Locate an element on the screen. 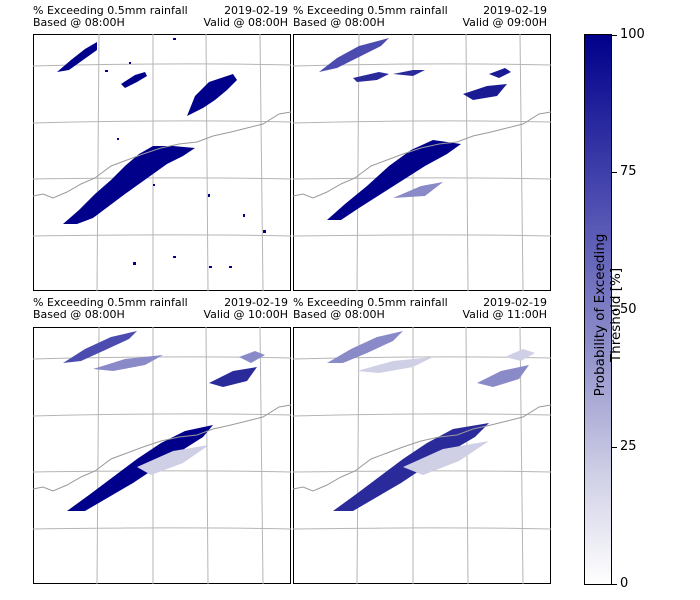  panel-4-date: 2019-02-19 is located at coordinates (515, 302).